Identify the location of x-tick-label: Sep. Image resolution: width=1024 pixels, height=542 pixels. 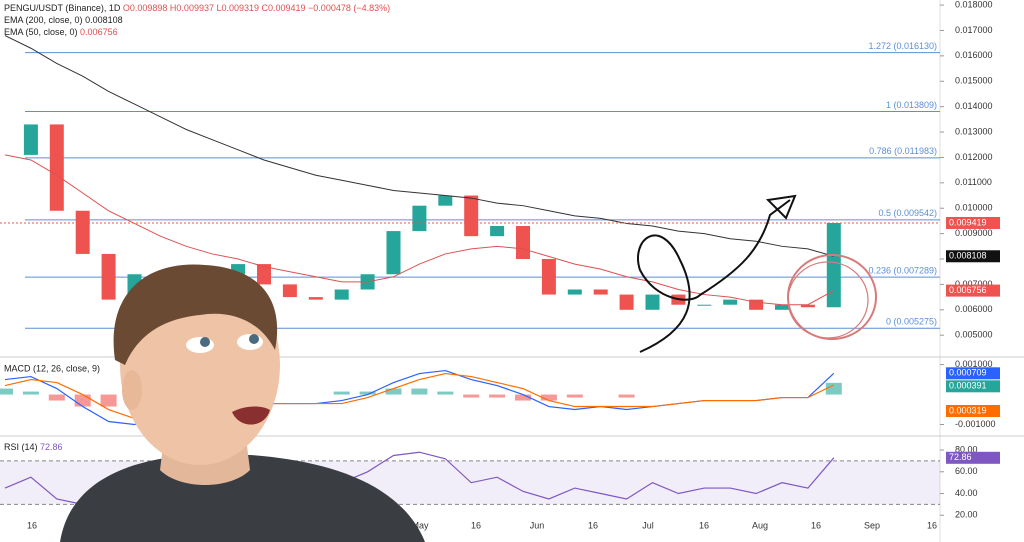
(872, 525).